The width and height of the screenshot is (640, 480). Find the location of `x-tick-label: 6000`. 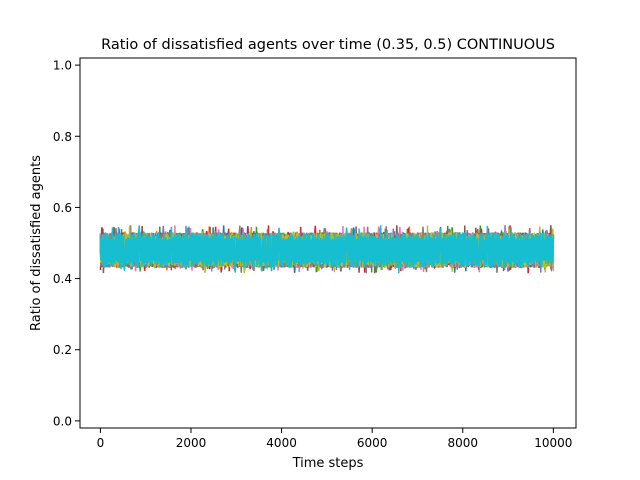

x-tick-label: 6000 is located at coordinates (372, 443).